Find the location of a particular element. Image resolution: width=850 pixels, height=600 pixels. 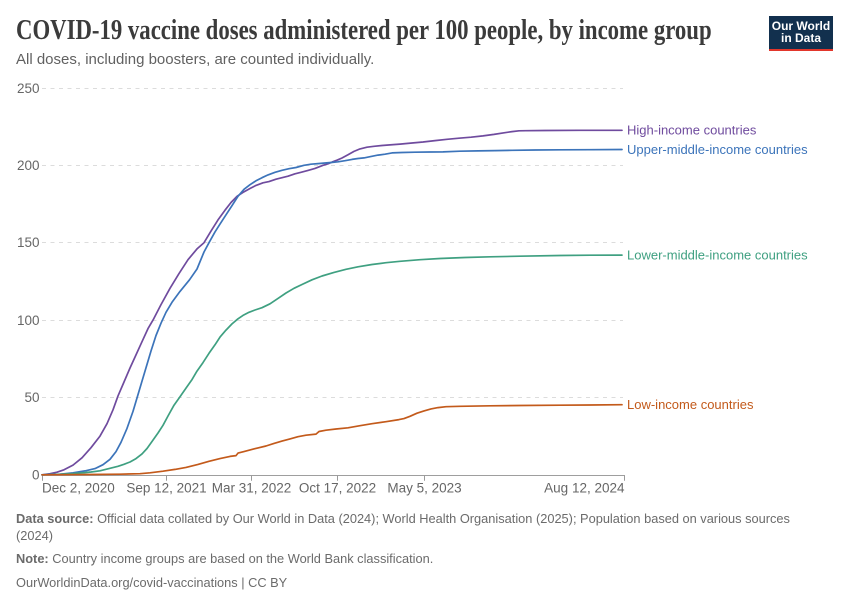

svg-text: High-income countries is located at coordinates (692, 129).